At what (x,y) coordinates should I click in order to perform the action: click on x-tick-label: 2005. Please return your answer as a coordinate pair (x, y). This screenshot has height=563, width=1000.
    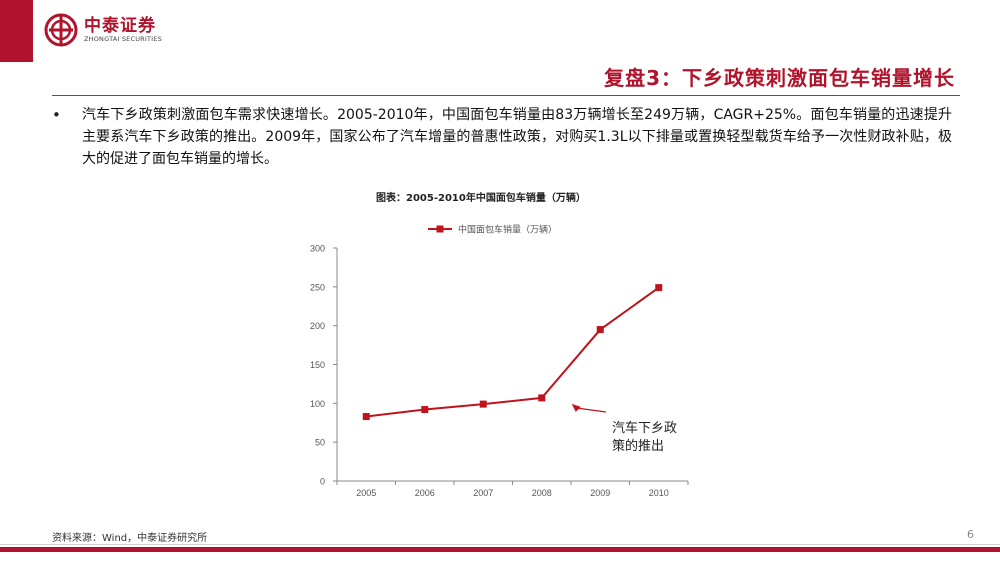
    Looking at the image, I should click on (366, 493).